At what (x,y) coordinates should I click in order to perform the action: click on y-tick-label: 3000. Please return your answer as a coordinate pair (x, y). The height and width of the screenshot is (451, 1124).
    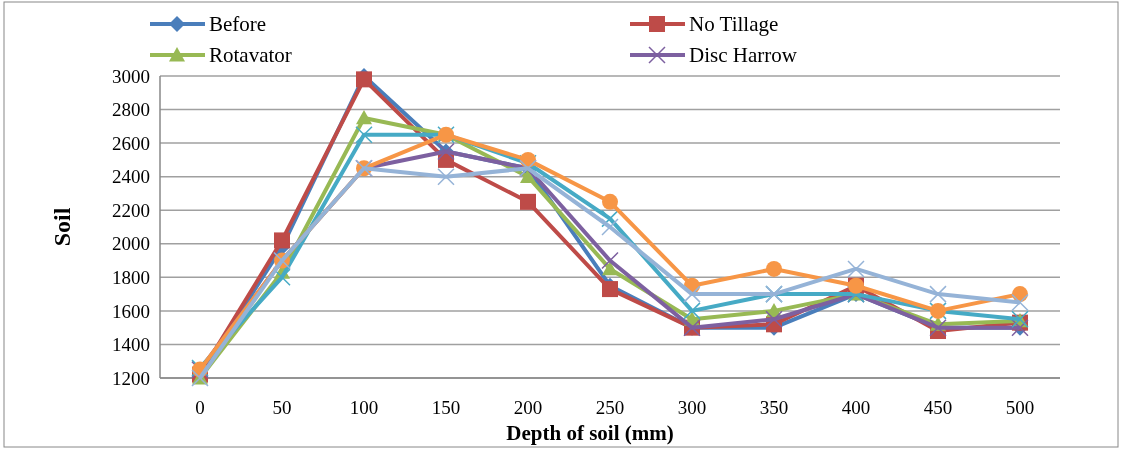
    Looking at the image, I should click on (131, 76).